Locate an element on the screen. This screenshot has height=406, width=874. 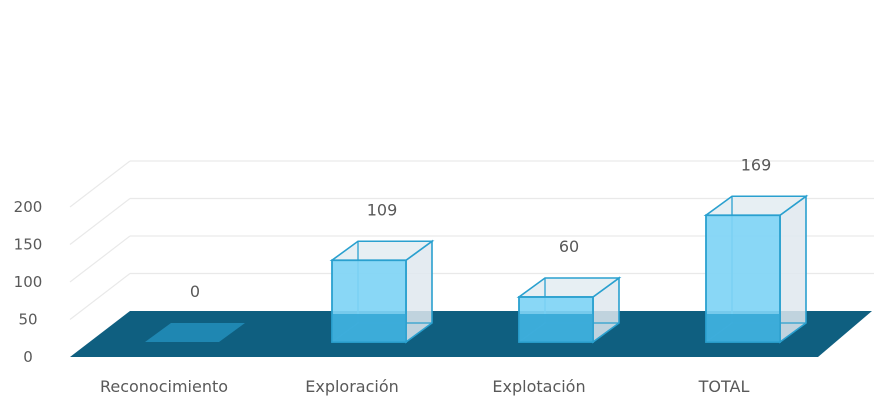
bar-side-face is located at coordinates (793, 269).